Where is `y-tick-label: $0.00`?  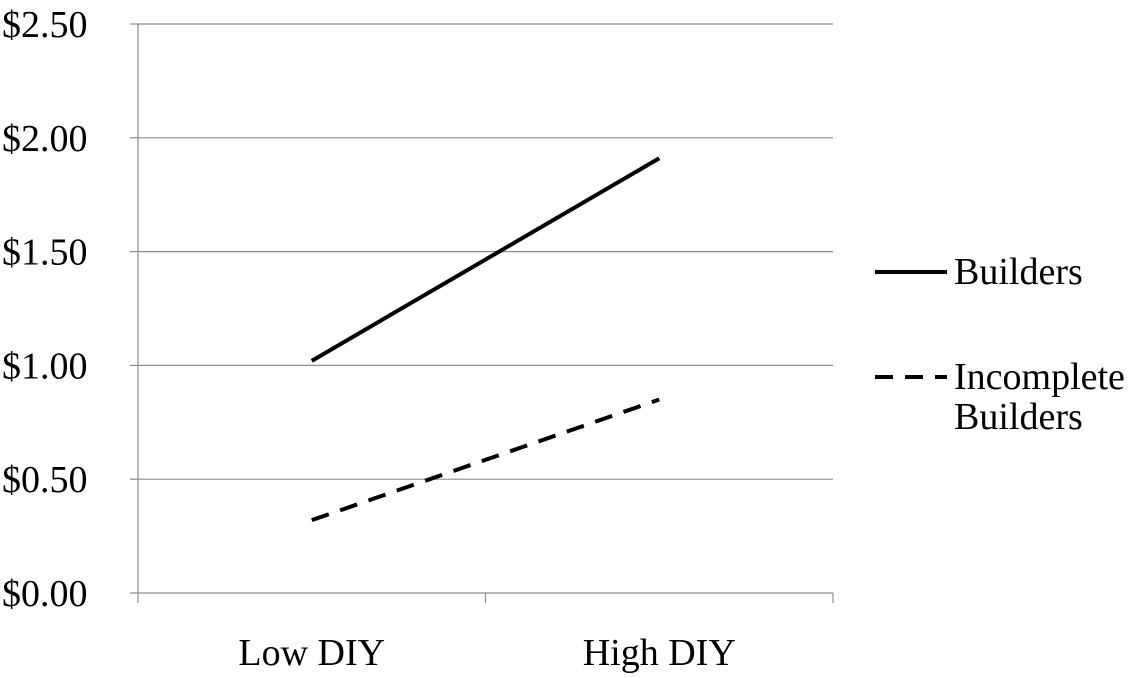 y-tick-label: $0.00 is located at coordinates (45, 594).